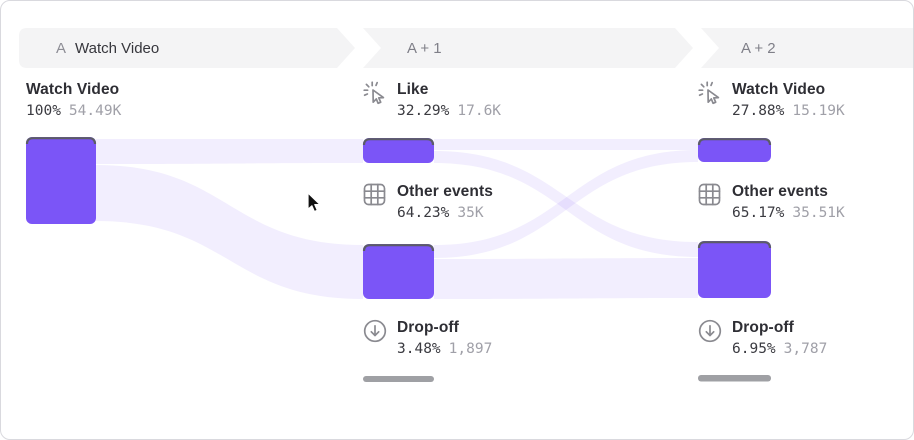 Image resolution: width=914 pixels, height=440 pixels. What do you see at coordinates (734, 269) in the screenshot?
I see `node-a2-other-events` at bounding box center [734, 269].